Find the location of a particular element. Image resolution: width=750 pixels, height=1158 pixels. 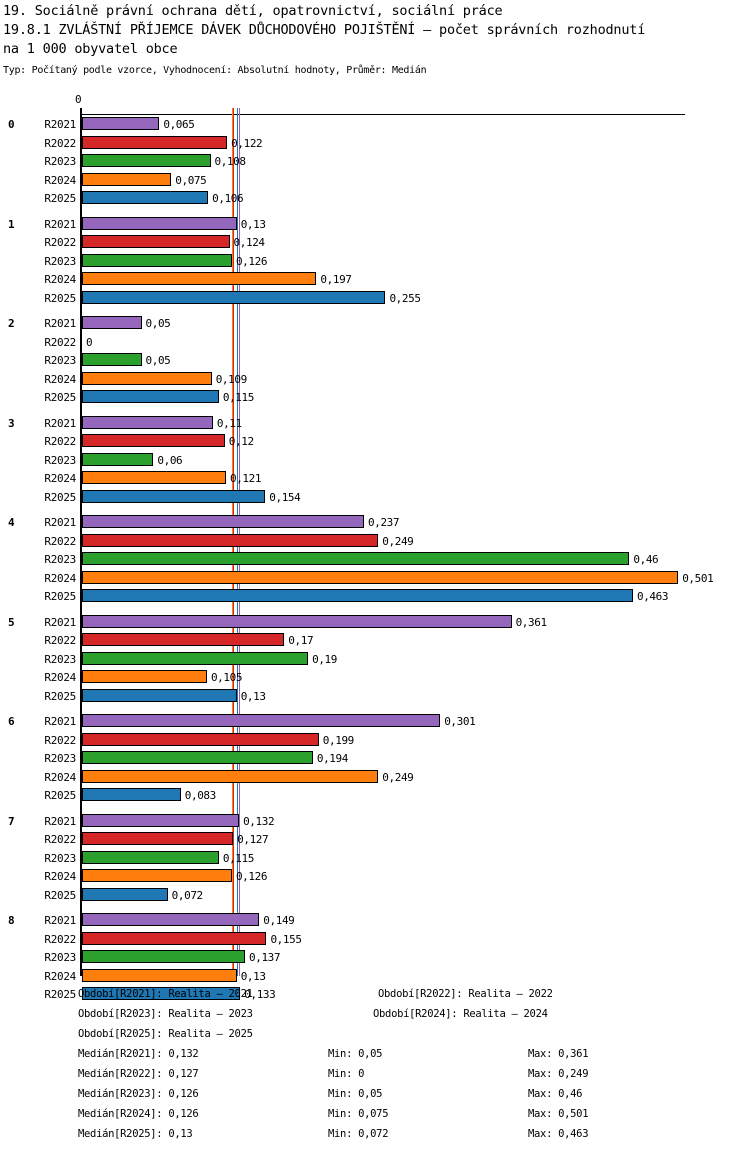

chart-row: R2022 0 is located at coordinates (375, 343).